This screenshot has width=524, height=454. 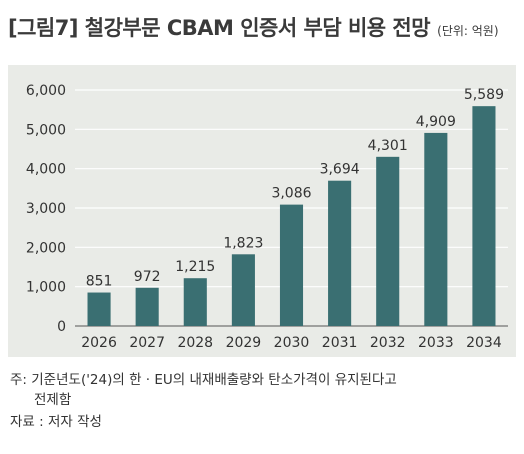 I want to click on x-tick-label: 2027, so click(x=147, y=343).